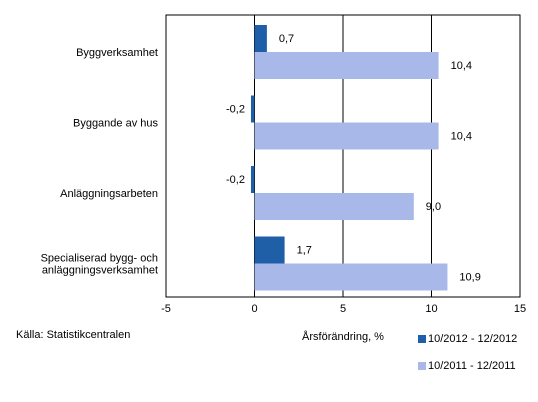  Describe the element at coordinates (99, 259) in the screenshot. I see `category-label: Specialiserad bygg- och` at that location.